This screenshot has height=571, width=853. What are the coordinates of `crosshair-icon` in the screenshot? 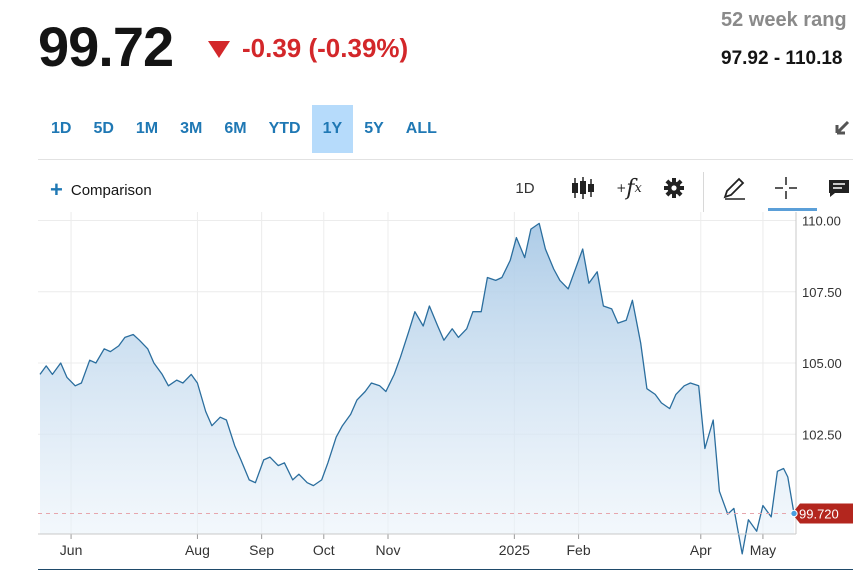 It's located at (786, 188).